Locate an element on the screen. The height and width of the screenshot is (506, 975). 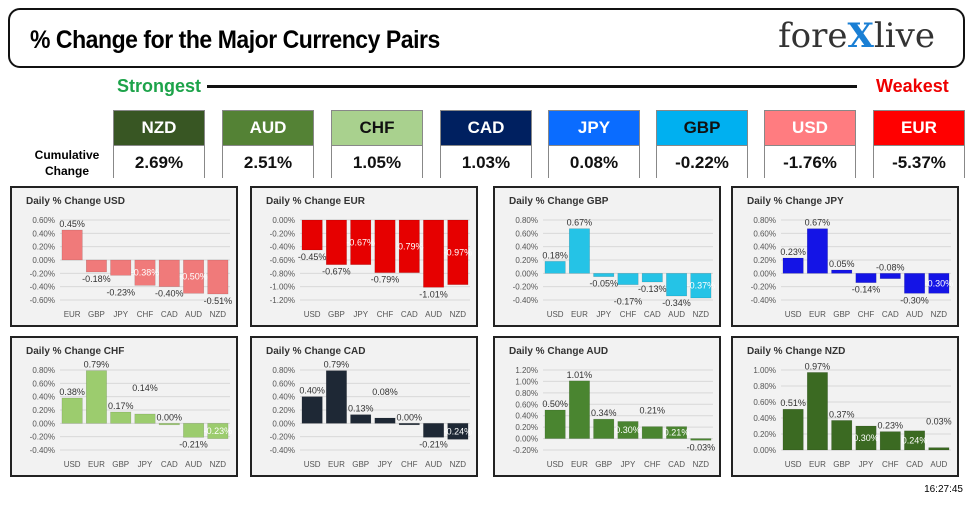
data-label: 0.30% is located at coordinates (628, 430).